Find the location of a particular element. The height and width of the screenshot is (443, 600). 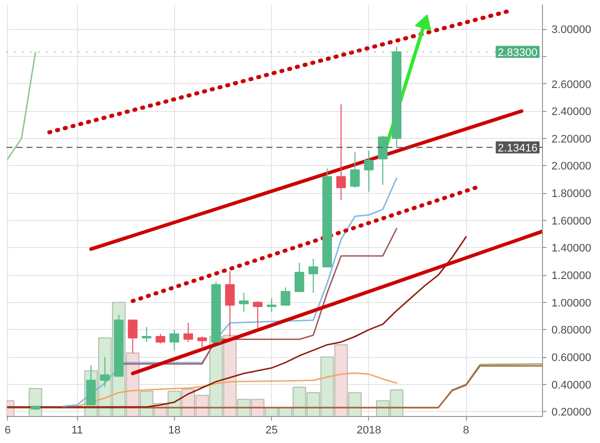

y-tick-label: 3.00000 is located at coordinates (572, 30).